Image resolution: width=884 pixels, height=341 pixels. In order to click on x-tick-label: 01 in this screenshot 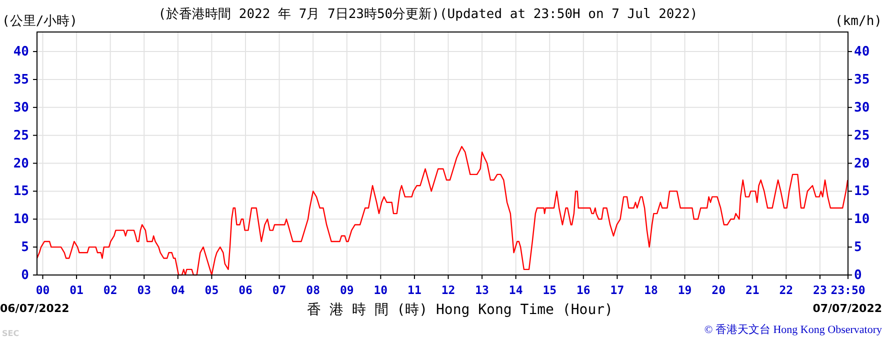, I will do `click(77, 290)`.